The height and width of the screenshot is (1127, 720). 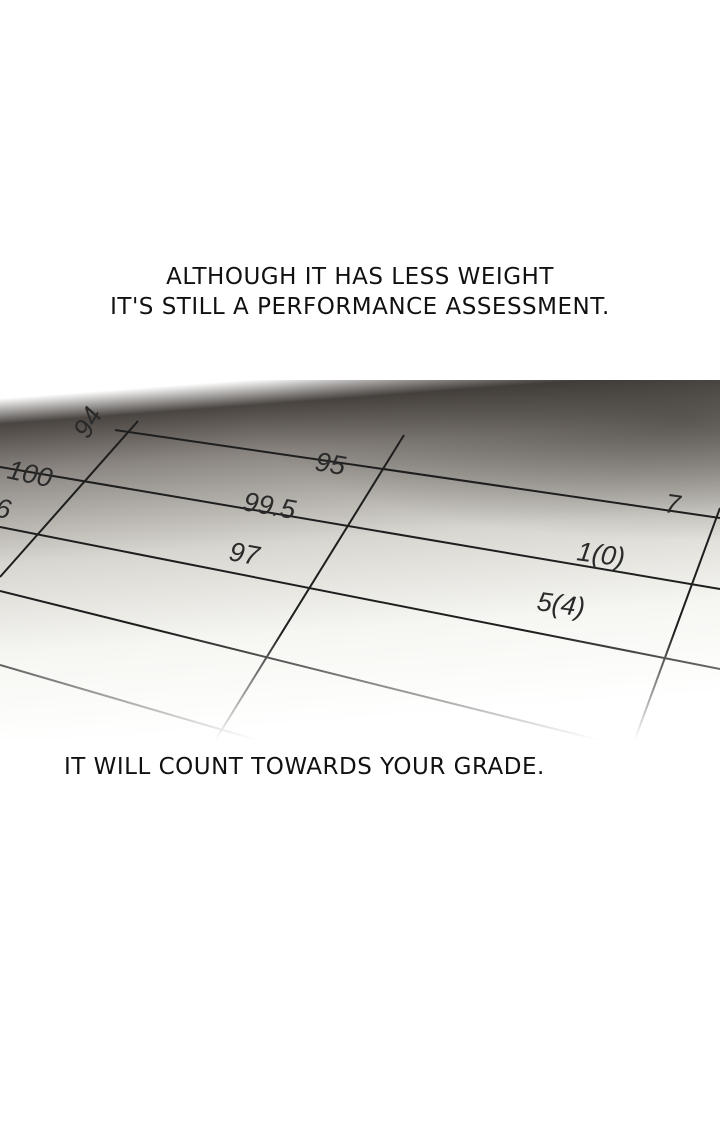 I want to click on caption-bottom: IT WILL COUNT TOWARDS YOUR GRADE., so click(x=304, y=767).